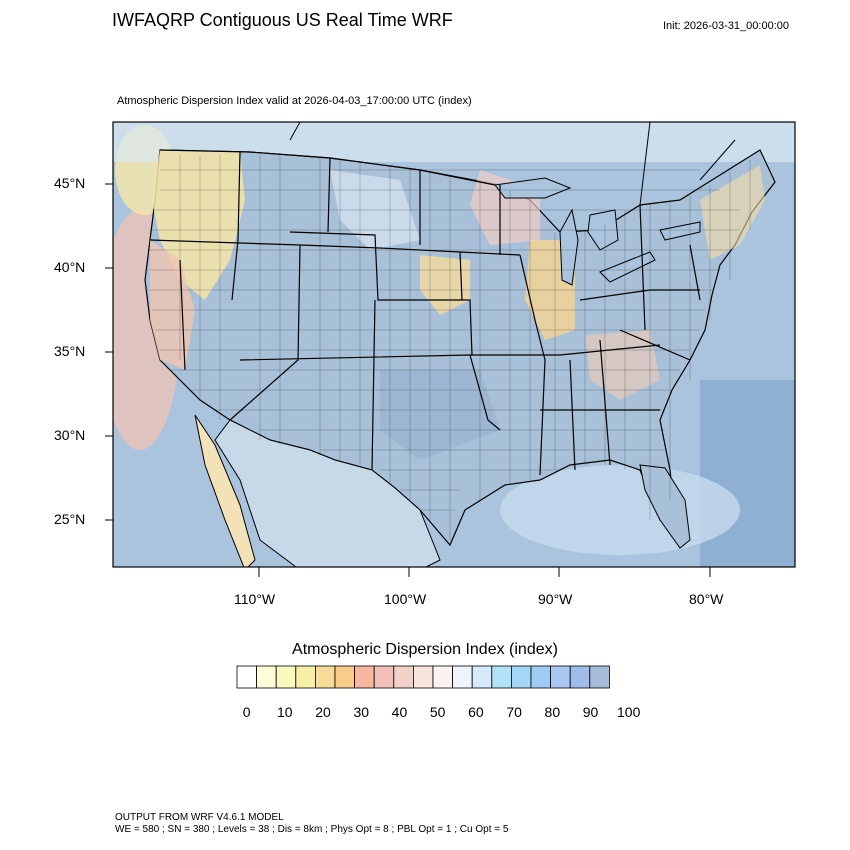 The width and height of the screenshot is (850, 850). Describe the element at coordinates (361, 712) in the screenshot. I see `legend-tick-label: 30` at that location.